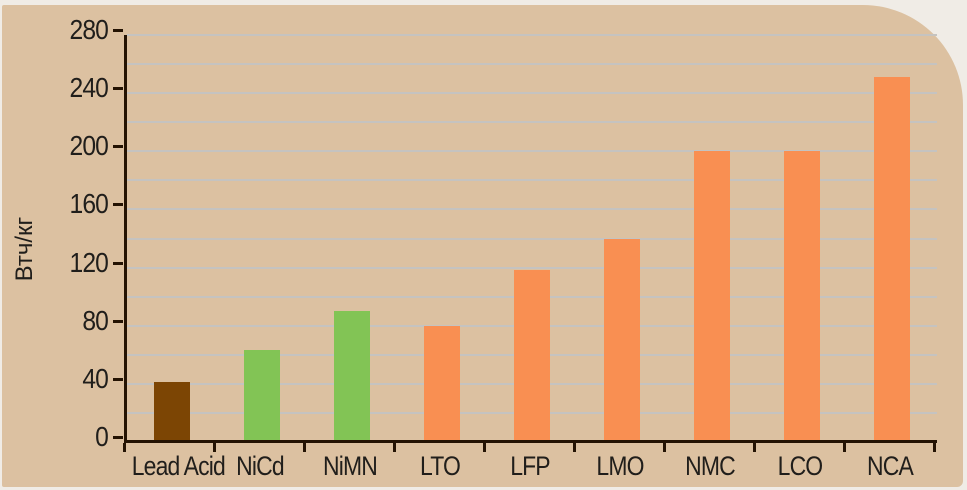 This screenshot has height=490, width=967. What do you see at coordinates (89, 146) in the screenshot?
I see `y-tick-label: 200` at bounding box center [89, 146].